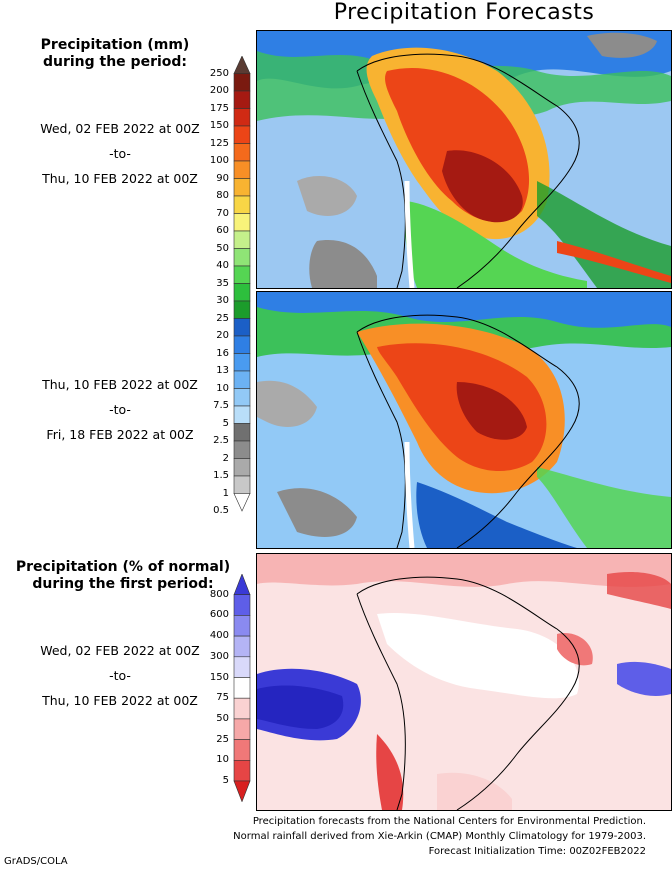 The height and width of the screenshot is (870, 672). Describe the element at coordinates (222, 698) in the screenshot. I see `colorbar-tick-label: 75` at that location.